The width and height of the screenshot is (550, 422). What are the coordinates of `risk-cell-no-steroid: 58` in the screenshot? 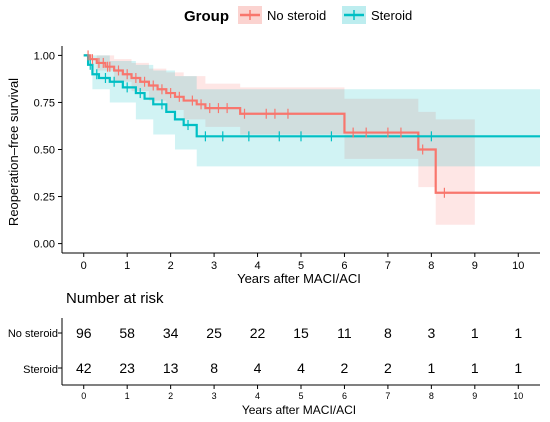 It's located at (127, 333).